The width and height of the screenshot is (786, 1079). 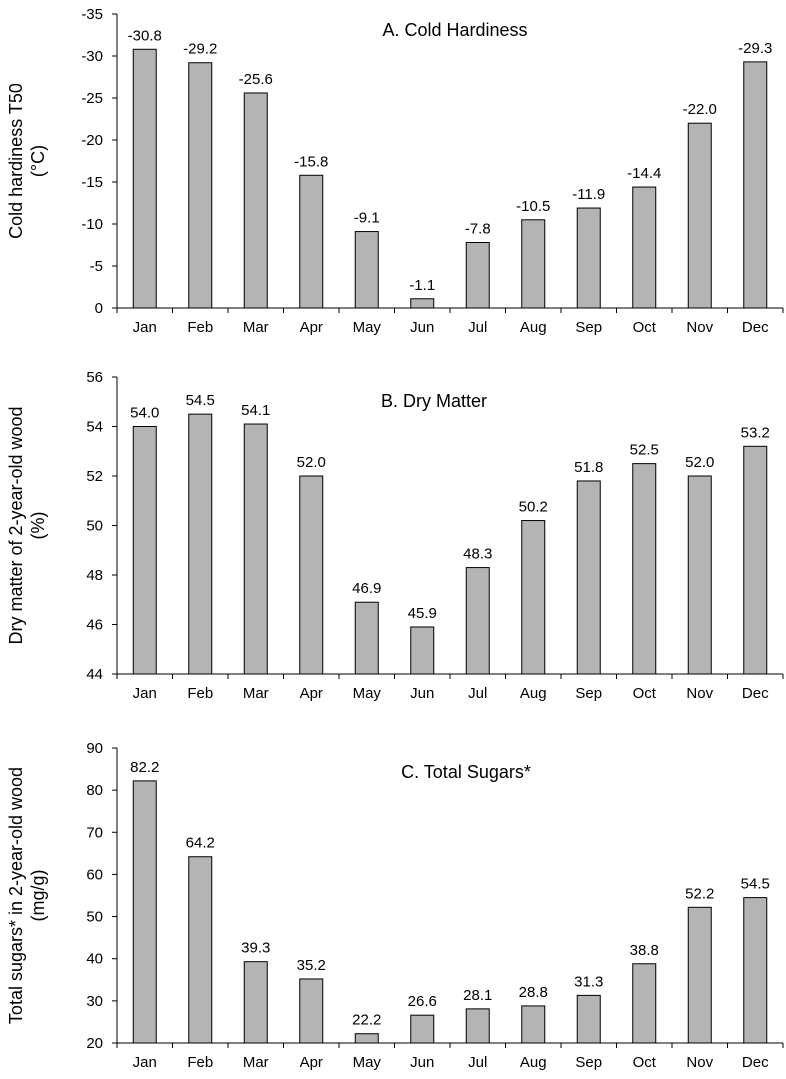 I want to click on category-label: Sep, so click(x=588, y=327).